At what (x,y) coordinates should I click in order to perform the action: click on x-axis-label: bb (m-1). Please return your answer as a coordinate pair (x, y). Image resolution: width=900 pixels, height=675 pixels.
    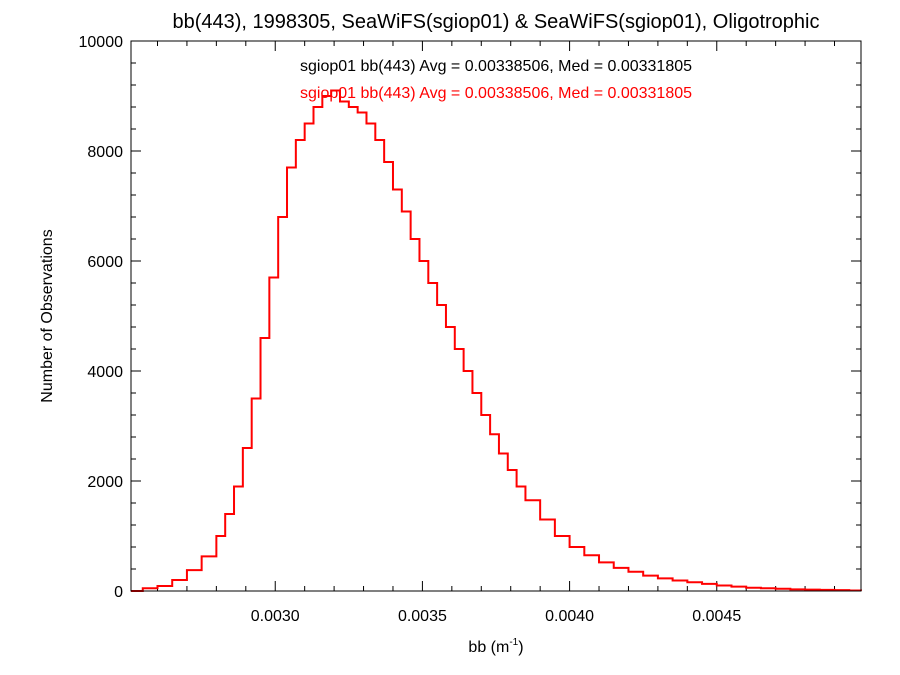
    Looking at the image, I should click on (495, 646).